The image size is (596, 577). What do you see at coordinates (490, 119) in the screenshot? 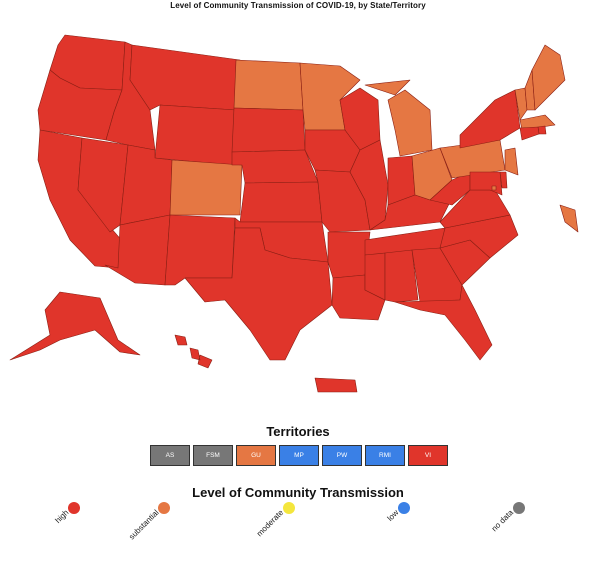
I see `state-ny` at bounding box center [490, 119].